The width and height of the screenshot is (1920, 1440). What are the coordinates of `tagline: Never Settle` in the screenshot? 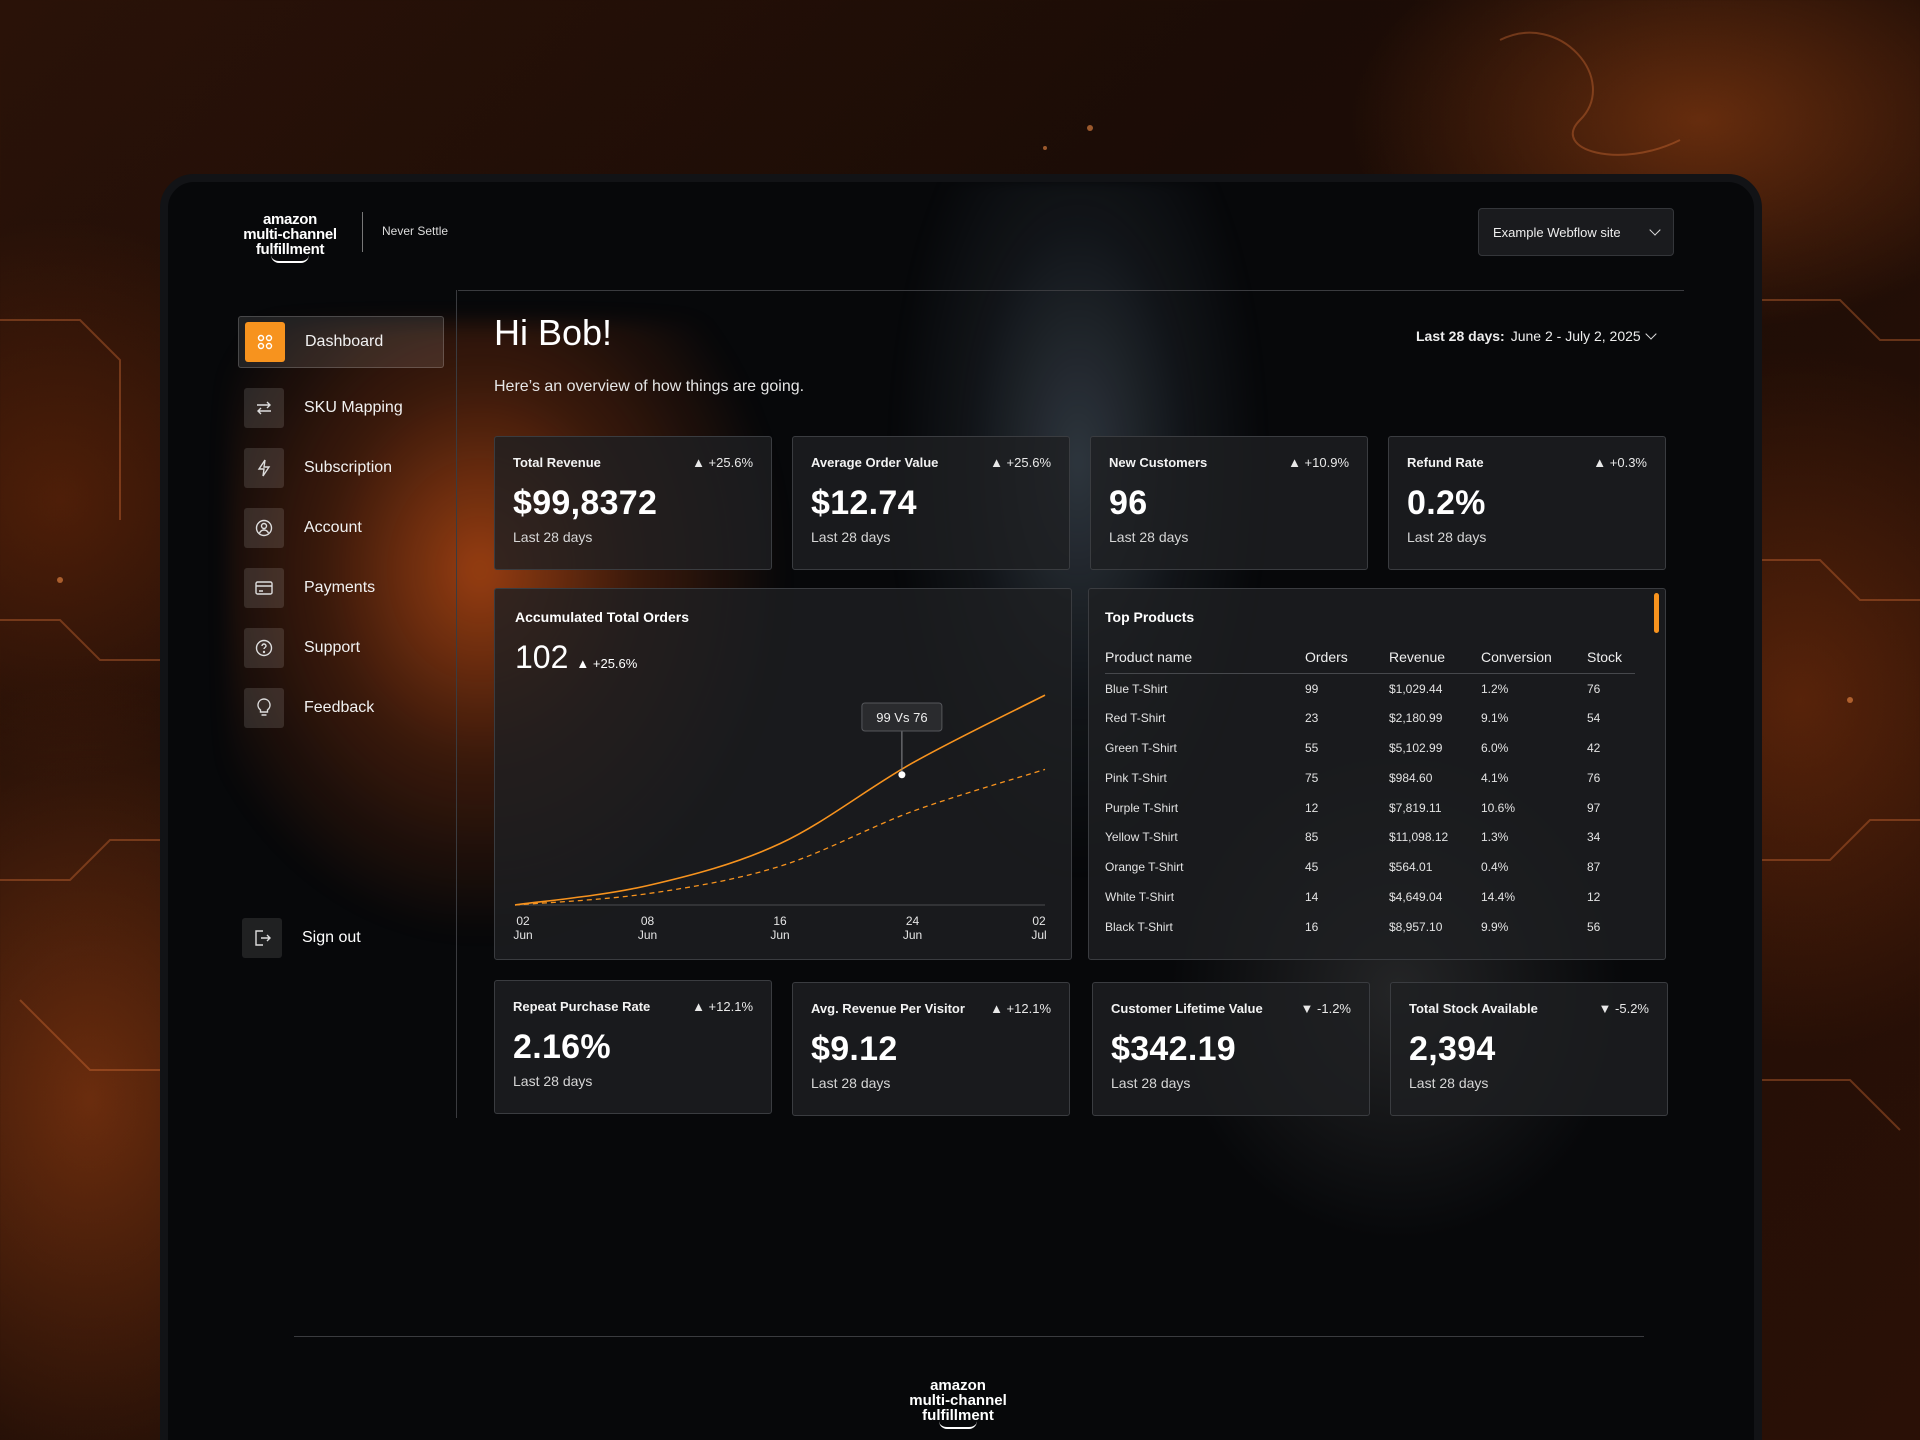 It's located at (415, 231).